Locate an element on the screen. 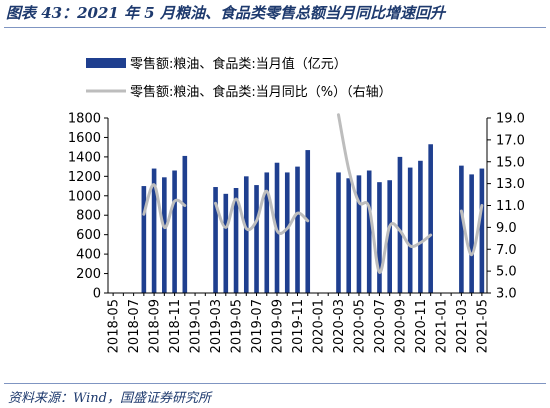 Image resolution: width=550 pixels, height=408 pixels. x-tick-label: 2021-03 is located at coordinates (462, 326).